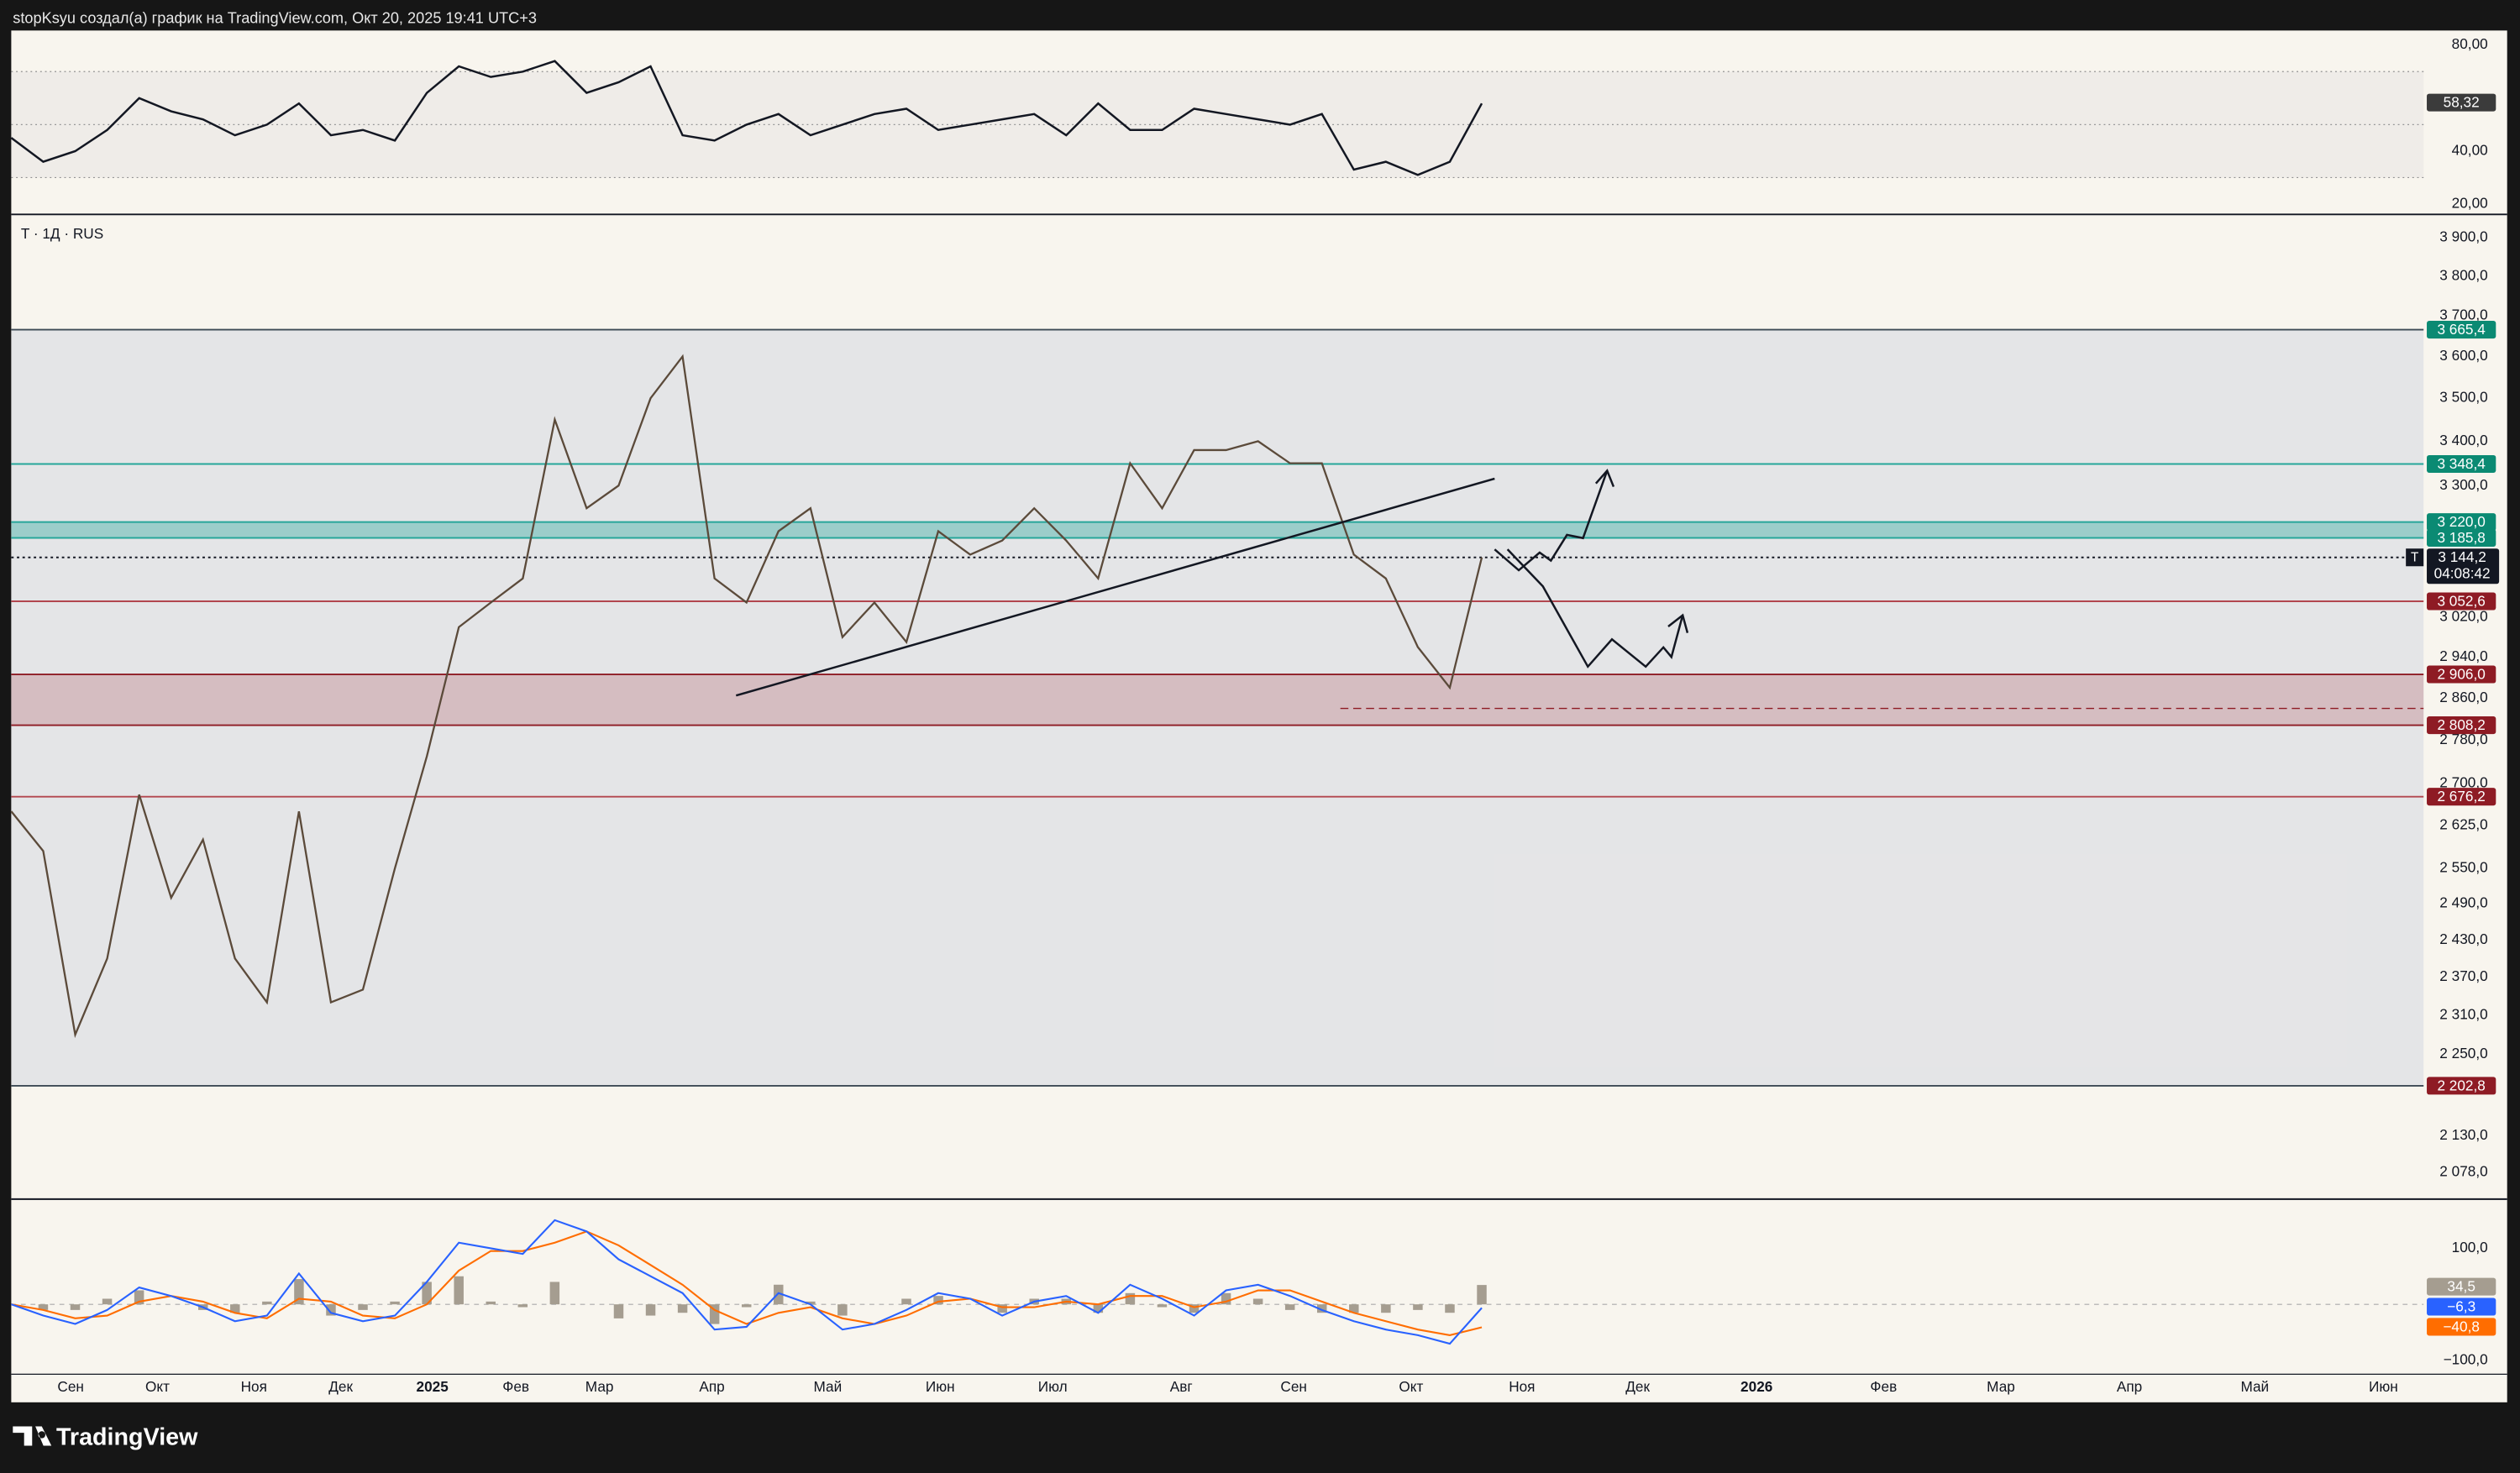 Image resolution: width=2520 pixels, height=1473 pixels. I want to click on macd-last: 34,5, so click(2461, 1286).